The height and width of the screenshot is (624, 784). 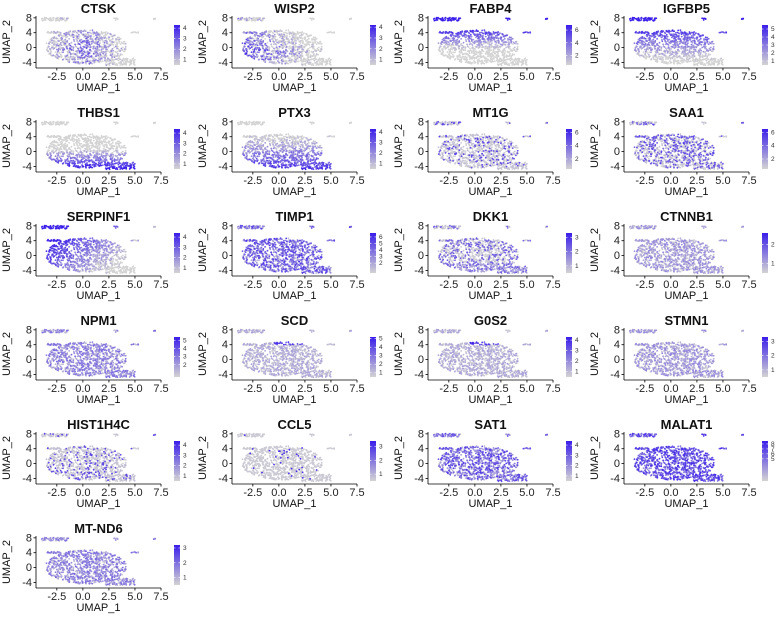 I want to click on colorbar-tick-label: 3, so click(x=773, y=45).